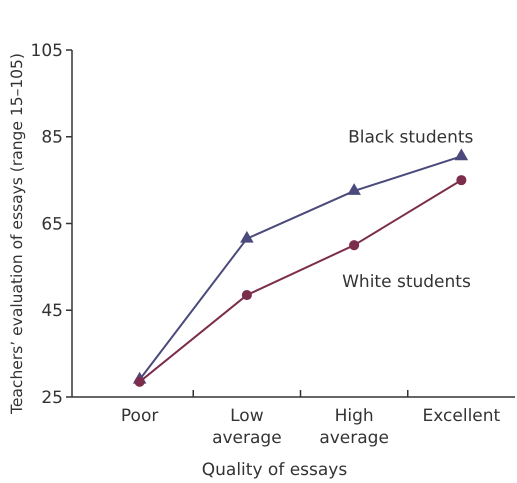 The height and width of the screenshot is (483, 517). I want to click on x-tick-label: Low average, so click(247, 427).